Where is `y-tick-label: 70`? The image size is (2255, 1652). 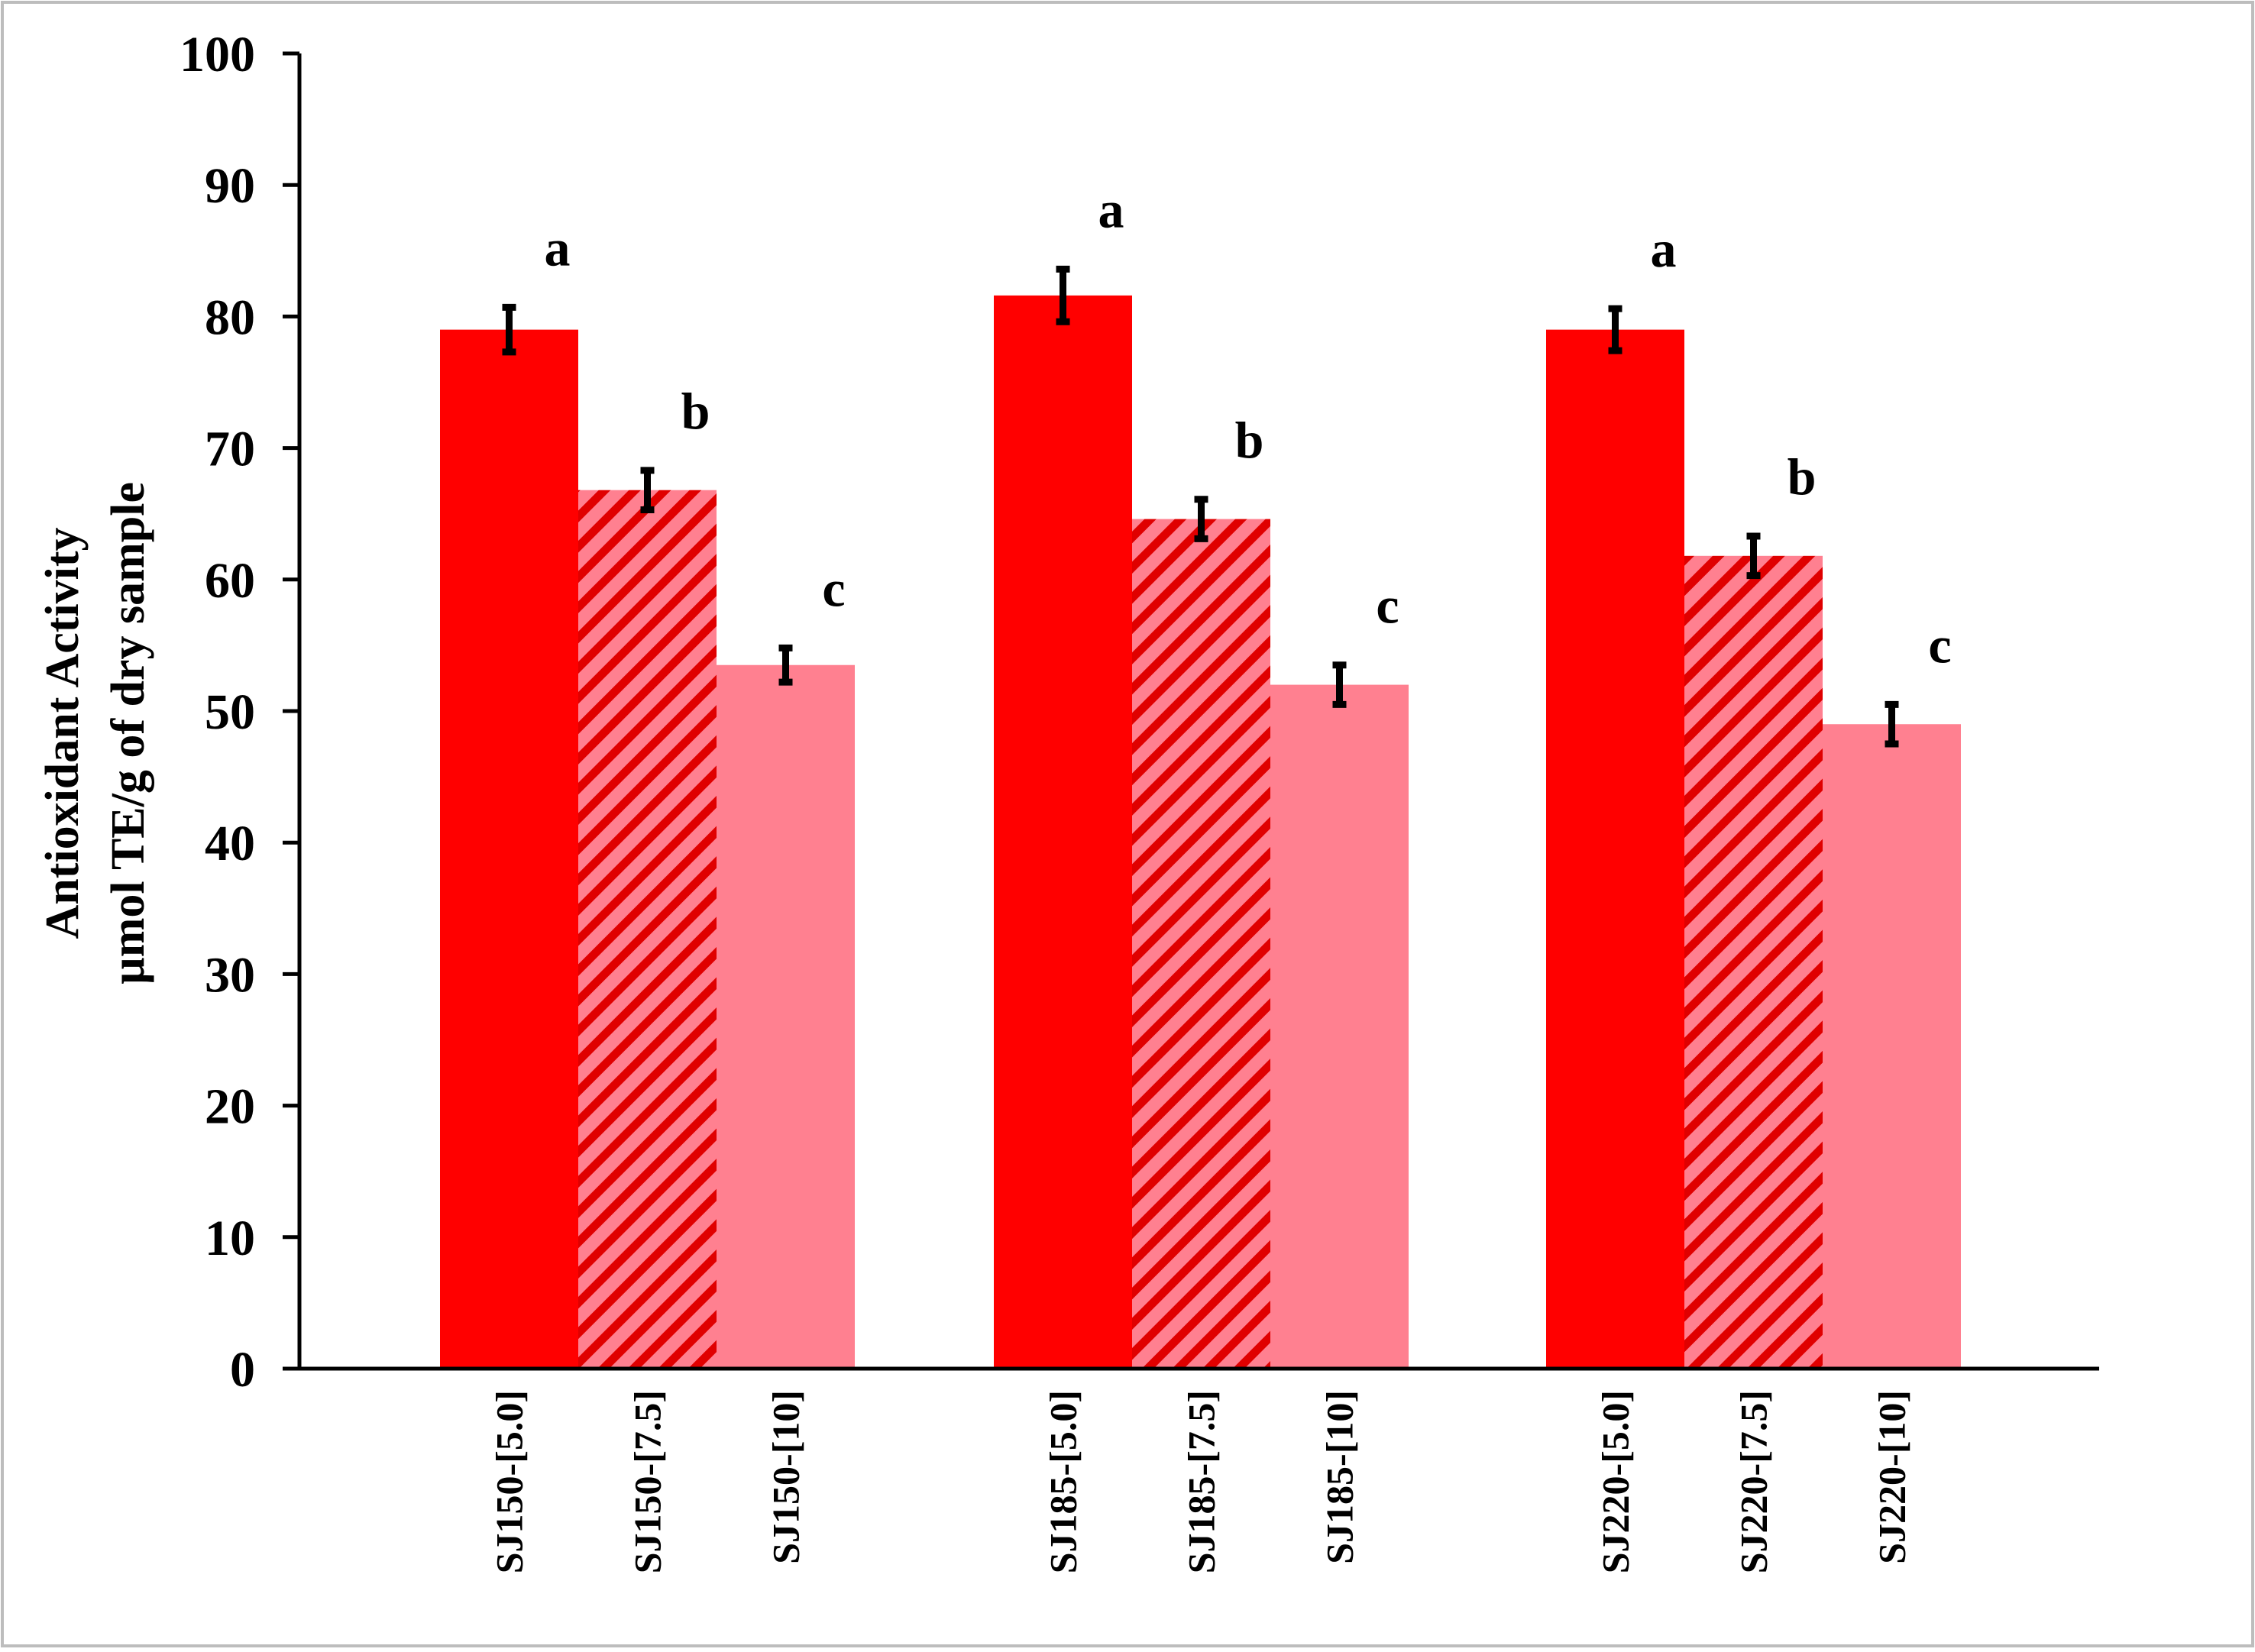 y-tick-label: 70 is located at coordinates (230, 450).